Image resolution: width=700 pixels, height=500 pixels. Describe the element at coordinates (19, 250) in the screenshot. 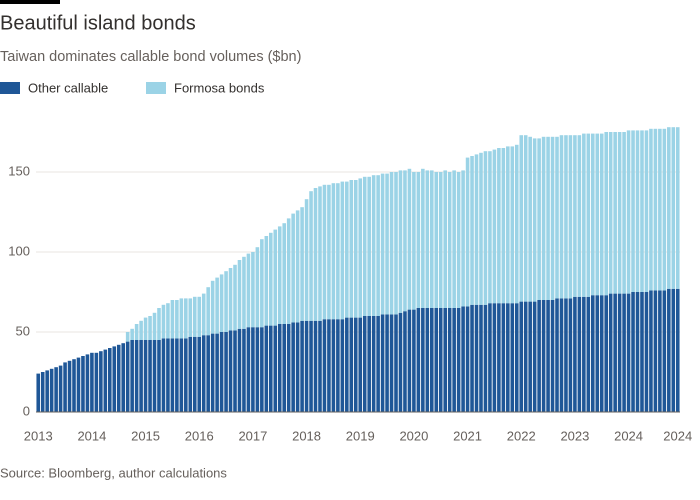

I see `y-tick-label: 100` at that location.